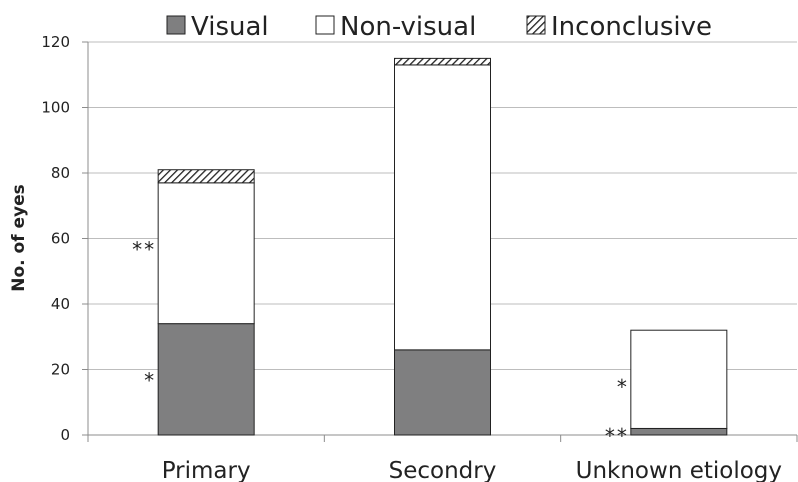  What do you see at coordinates (55, 108) in the screenshot?
I see `y-tick-label: 100` at bounding box center [55, 108].